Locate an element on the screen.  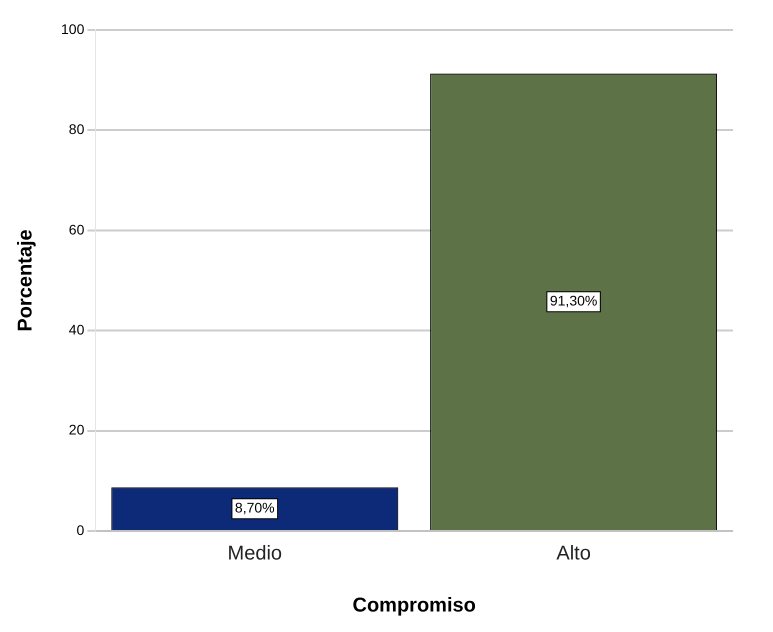
y-tick-label: 20 is located at coordinates (76, 430).